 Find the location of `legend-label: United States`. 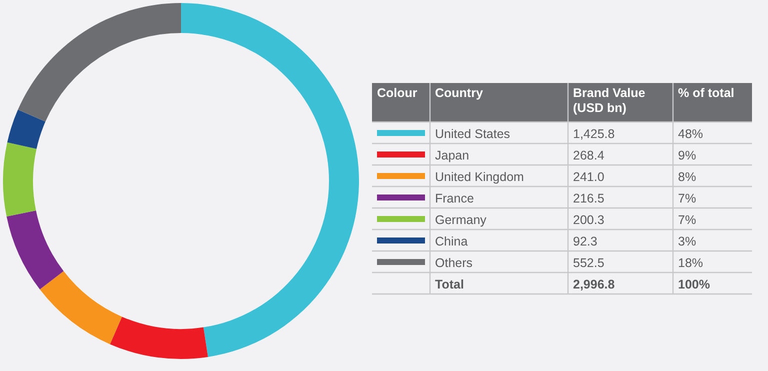

legend-label: United States is located at coordinates (472, 134).